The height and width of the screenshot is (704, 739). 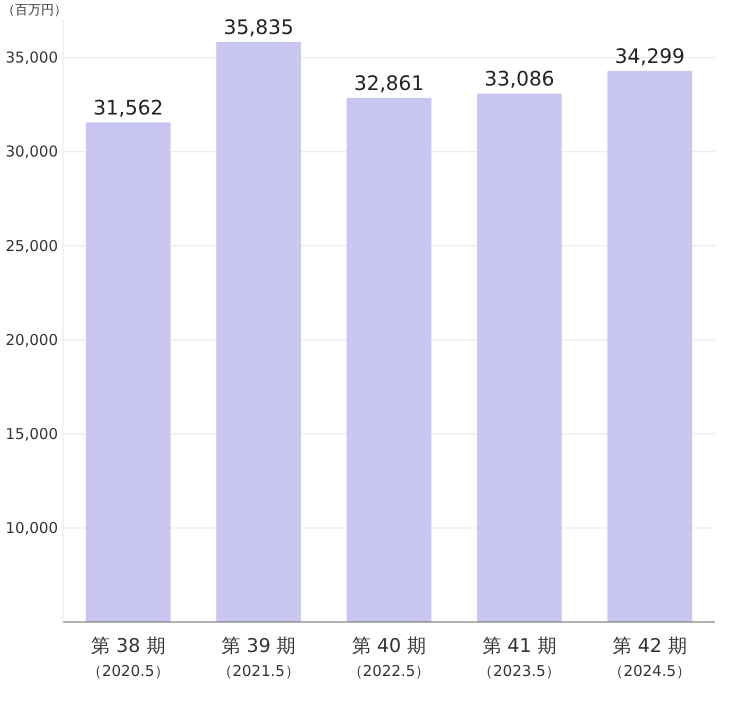 I want to click on x-tick-label: 第 39 期（2021.5）, so click(x=258, y=657).